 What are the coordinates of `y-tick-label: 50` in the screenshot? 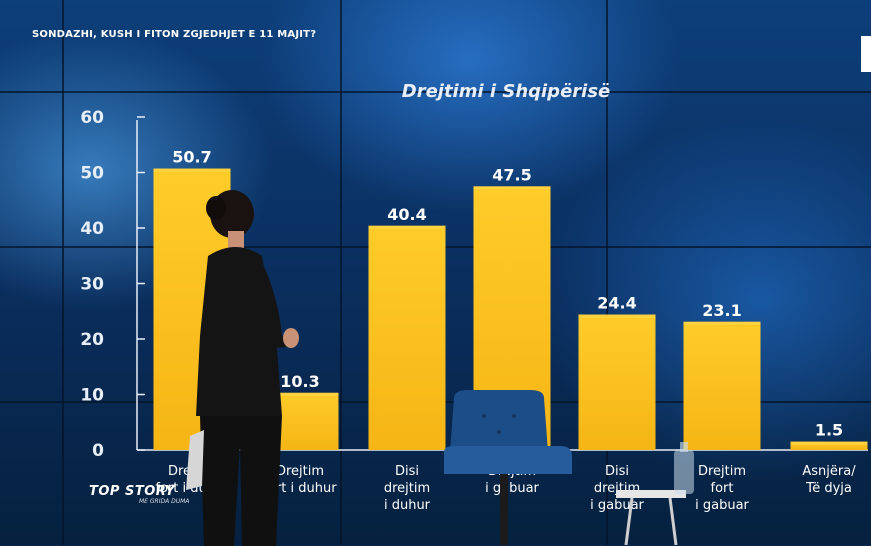 It's located at (92, 174).